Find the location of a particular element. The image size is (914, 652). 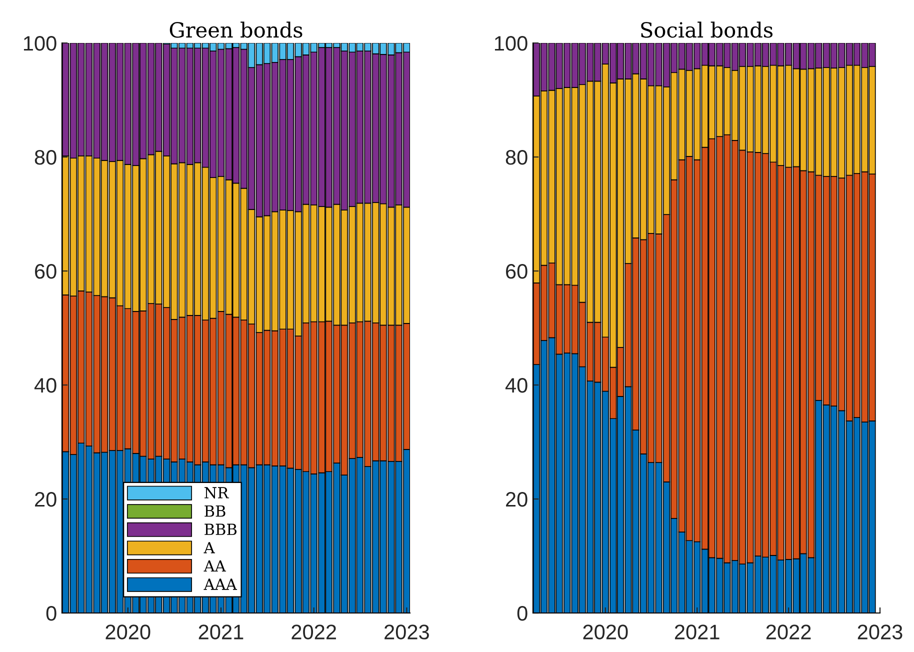

legend-label: AAA is located at coordinates (221, 584).